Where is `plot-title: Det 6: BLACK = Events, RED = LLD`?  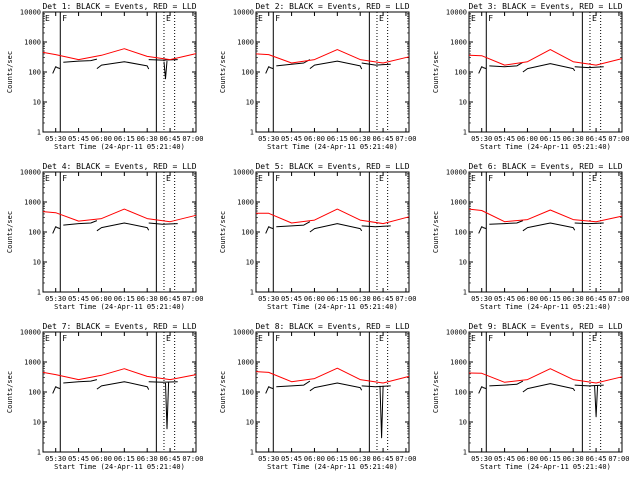 plot-title: Det 6: BLACK = Events, RED = LLD is located at coordinates (545, 166).